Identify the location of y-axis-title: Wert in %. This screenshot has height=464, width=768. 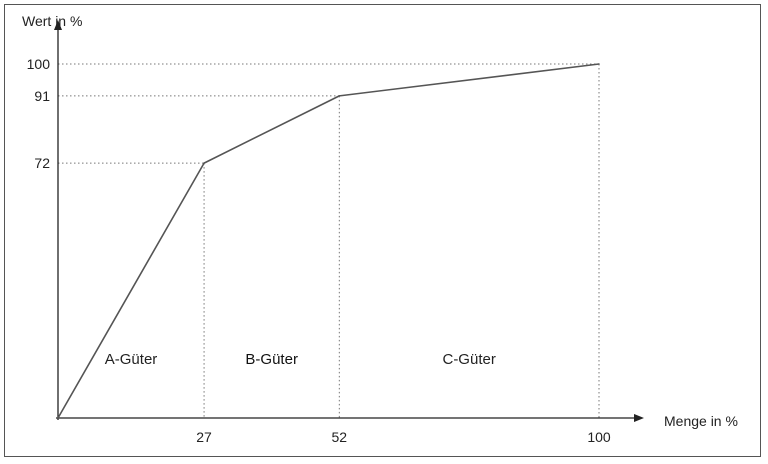
(52, 21).